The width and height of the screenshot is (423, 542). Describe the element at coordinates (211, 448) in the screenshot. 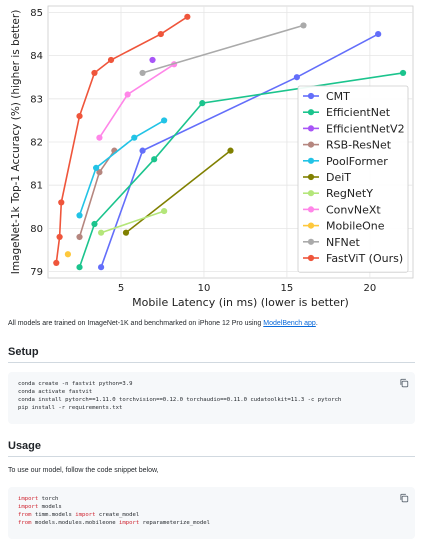

I see `usage-heading: Usage` at that location.